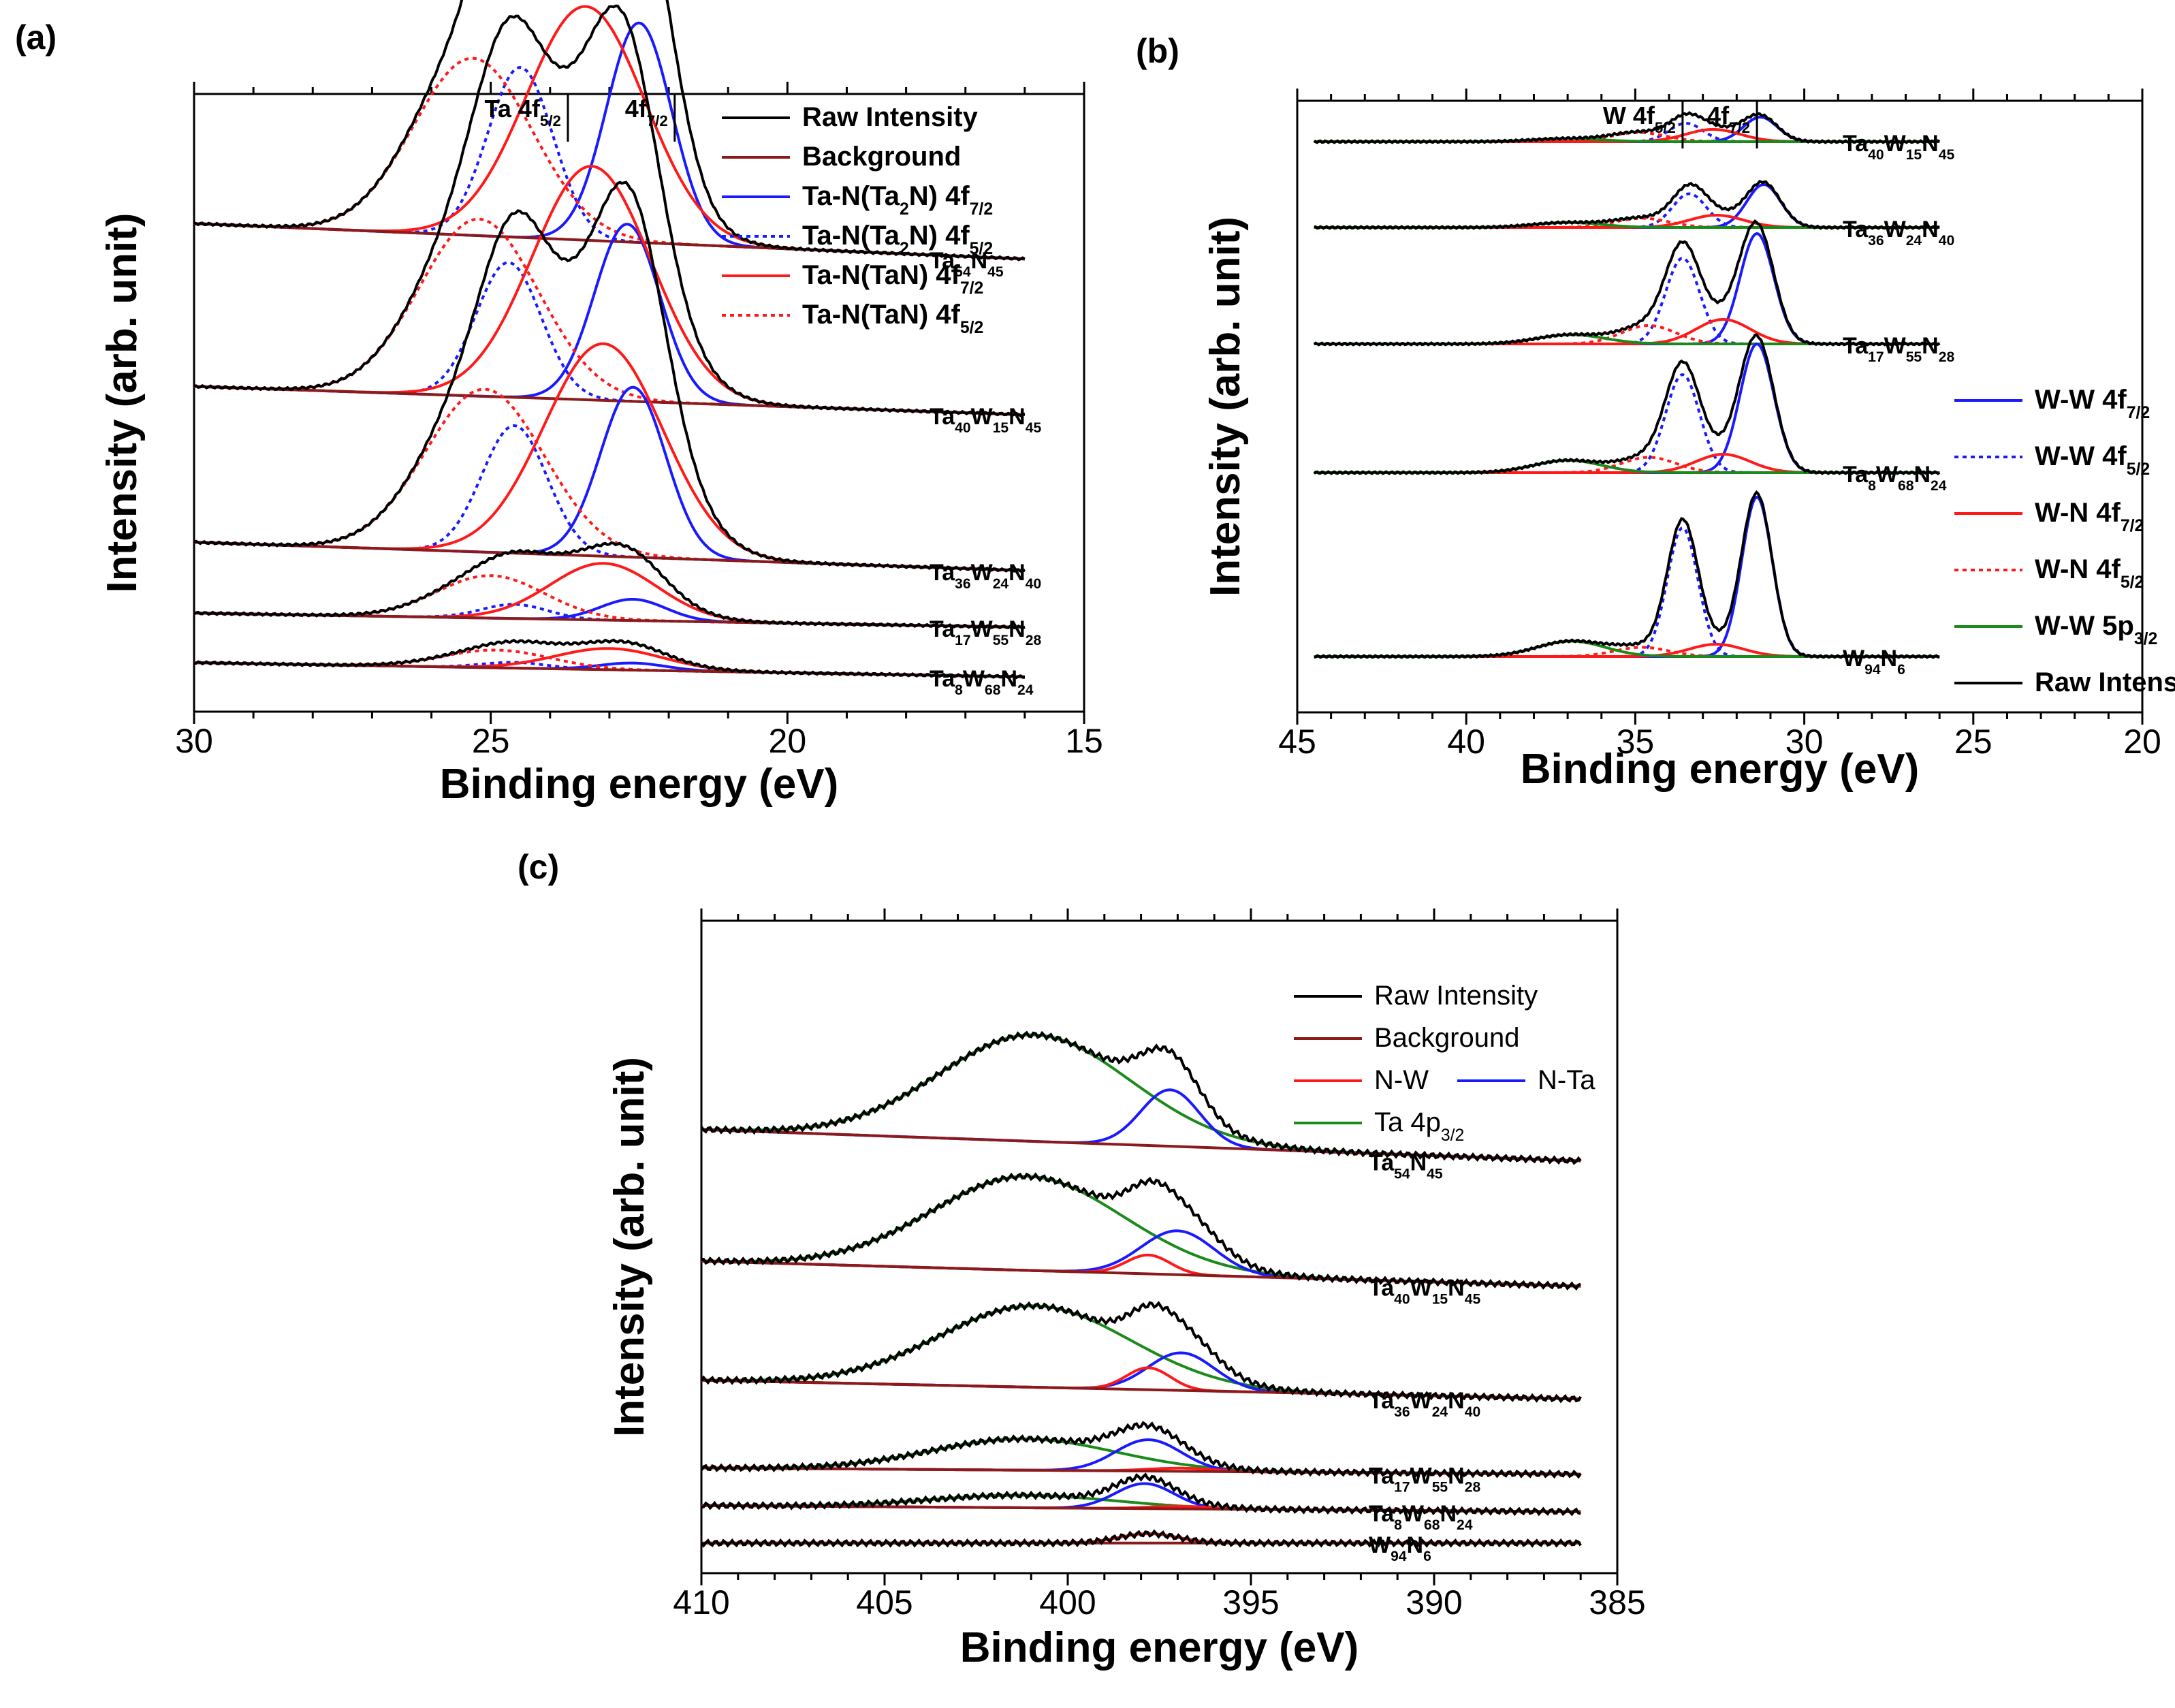 The width and height of the screenshot is (2175, 1708). Describe the element at coordinates (884, 1602) in the screenshot. I see `x-tick-label: 405` at that location.